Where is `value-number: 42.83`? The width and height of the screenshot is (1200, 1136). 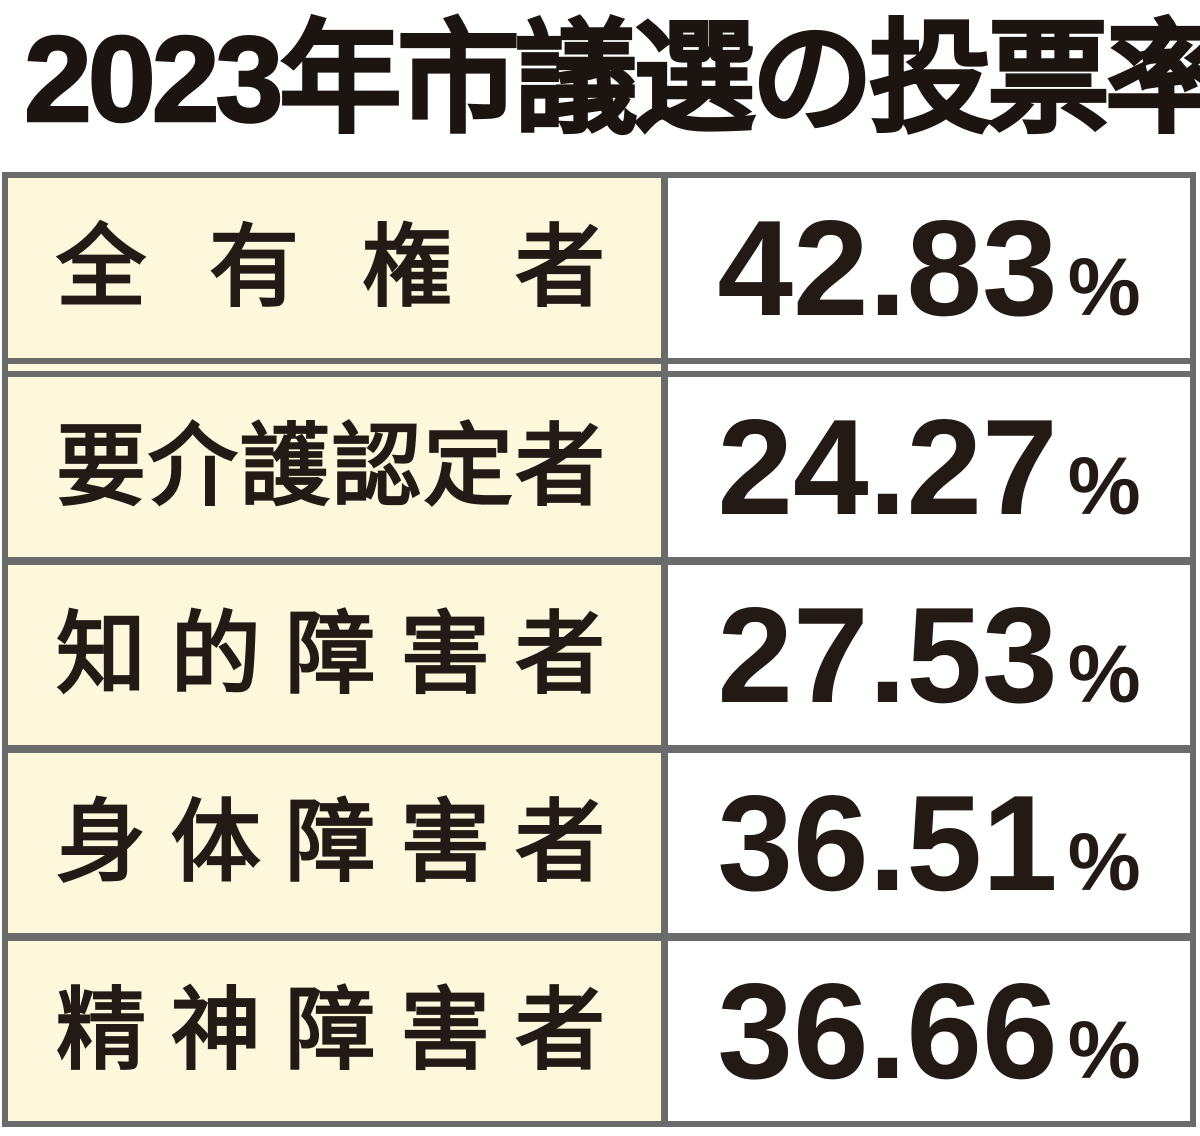 value-number: 42.83 is located at coordinates (887, 268).